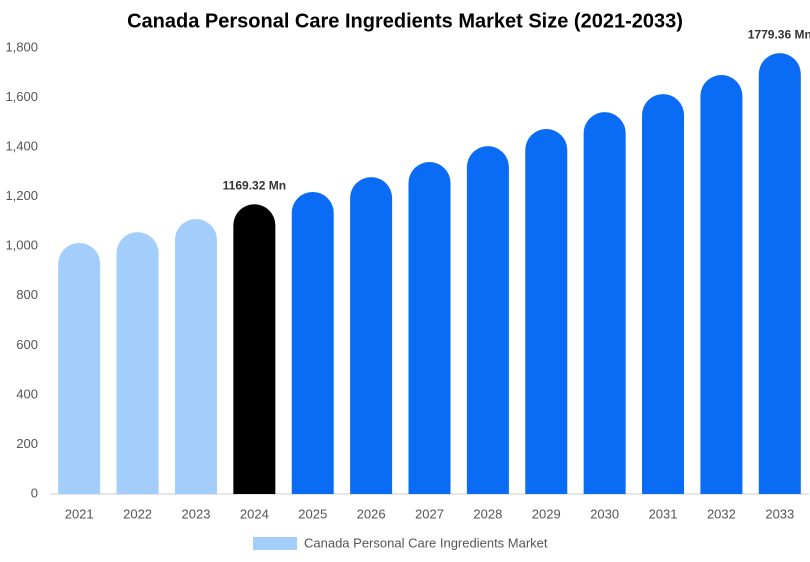  What do you see at coordinates (137, 513) in the screenshot?
I see `x-tick-label: 2022` at bounding box center [137, 513].